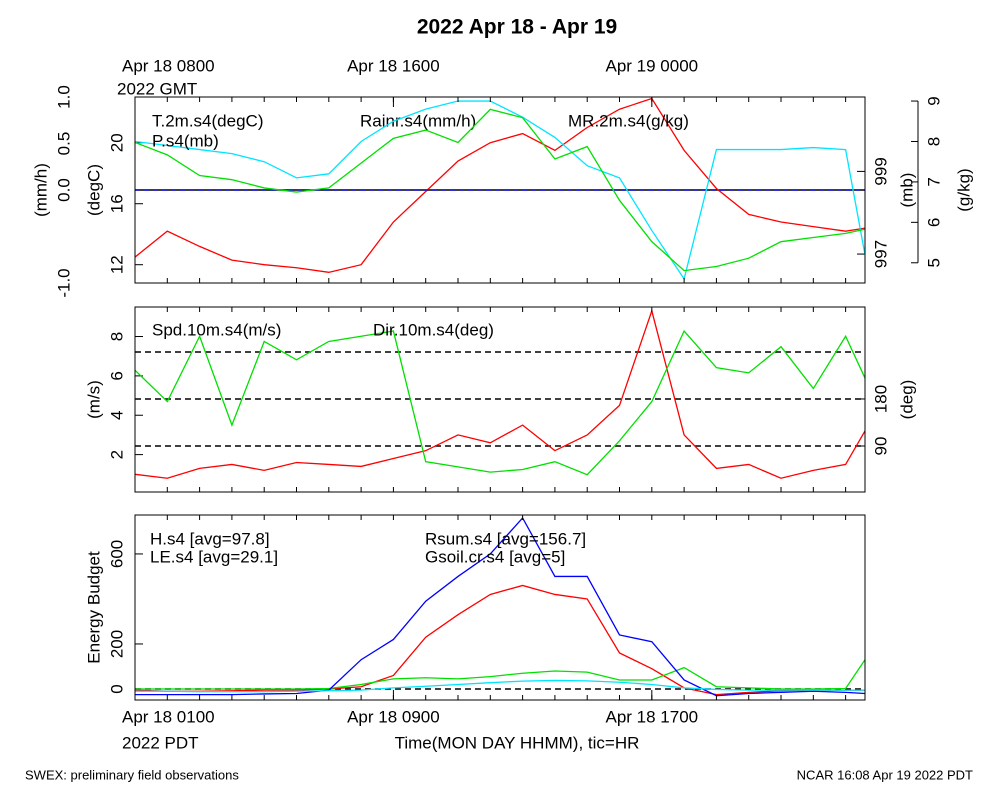 This screenshot has width=1000, height=800. What do you see at coordinates (880, 446) in the screenshot?
I see `y-tick-label: 90` at bounding box center [880, 446].